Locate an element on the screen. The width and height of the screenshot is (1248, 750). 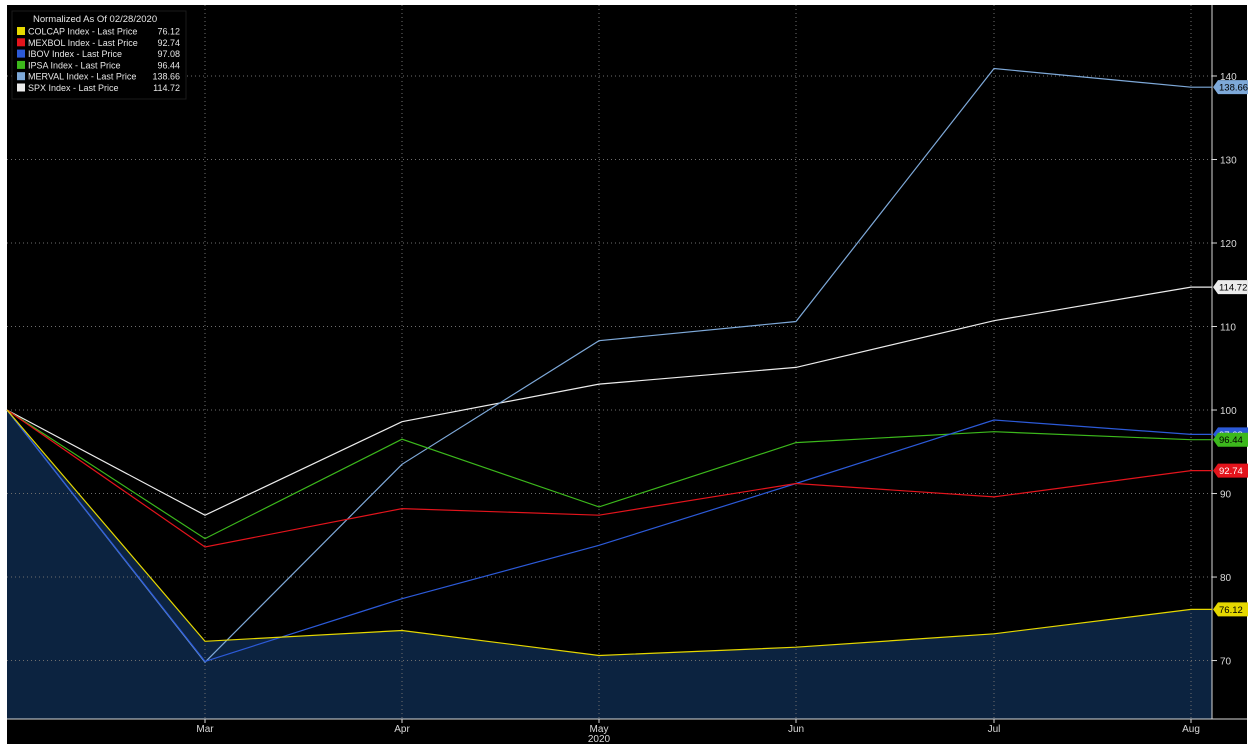
legend-entry-label: COLCAP Index - Last Price is located at coordinates (82, 32).